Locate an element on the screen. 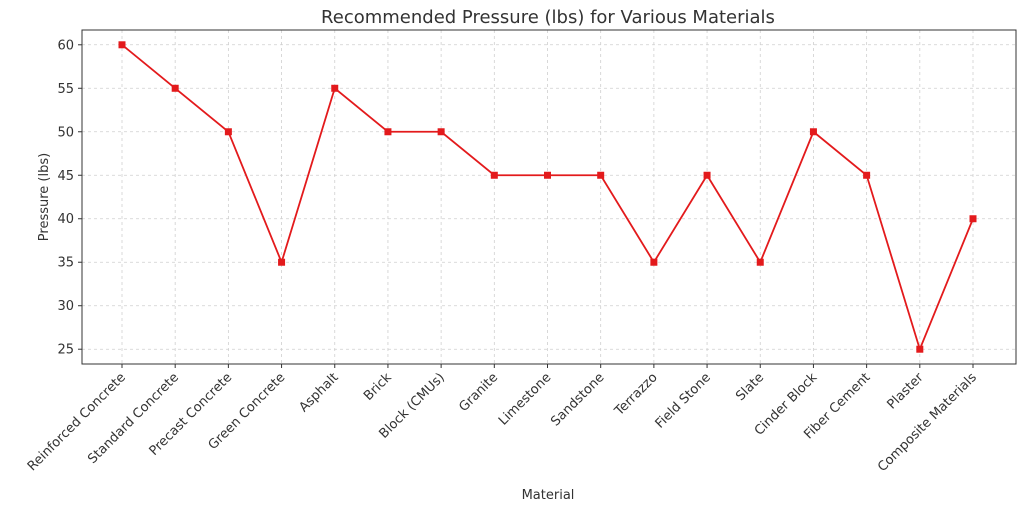 The width and height of the screenshot is (1024, 511). x-axis-label: Material is located at coordinates (548, 495).